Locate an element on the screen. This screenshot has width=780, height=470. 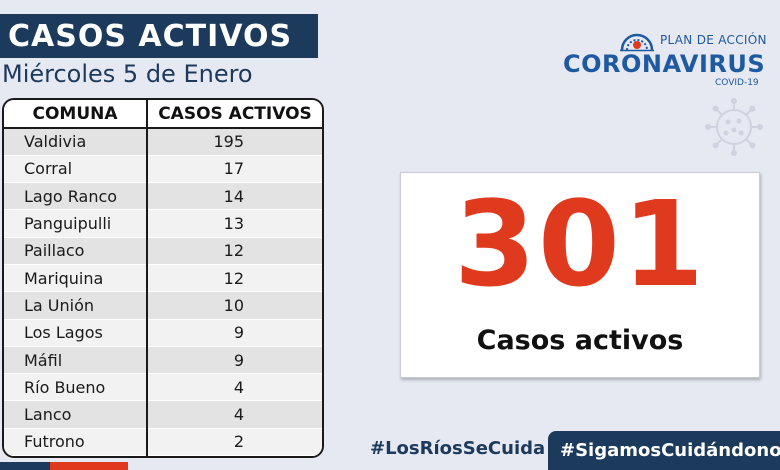
plan-de-accion-logo: PLAN DE ACCIÓN CORONAVIRUS COVID-19 is located at coordinates (665, 58).